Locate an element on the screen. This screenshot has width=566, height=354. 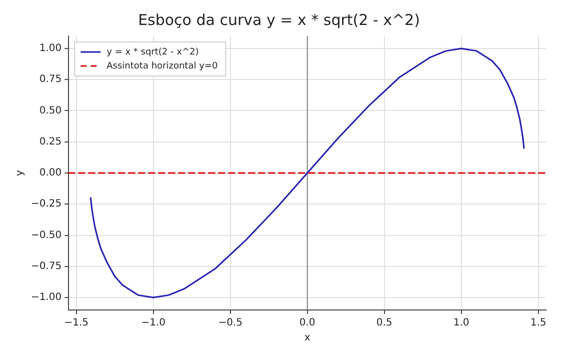
x-tick-label: −1.5 is located at coordinates (76, 323).